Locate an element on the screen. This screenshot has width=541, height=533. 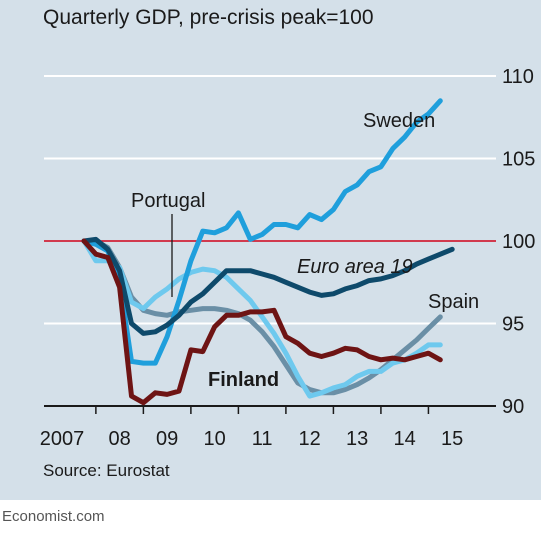
label-euro-area-19: Euro area 19 is located at coordinates (355, 267).